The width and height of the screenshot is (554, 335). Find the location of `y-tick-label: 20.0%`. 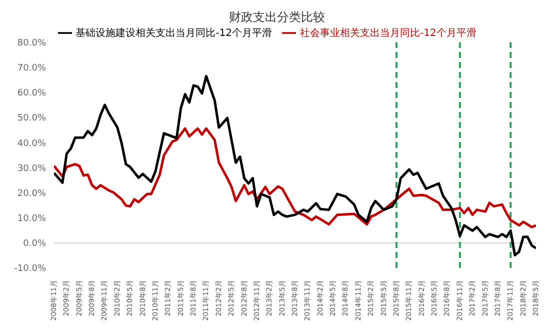

y-tick-label: 20.0% is located at coordinates (31, 193).